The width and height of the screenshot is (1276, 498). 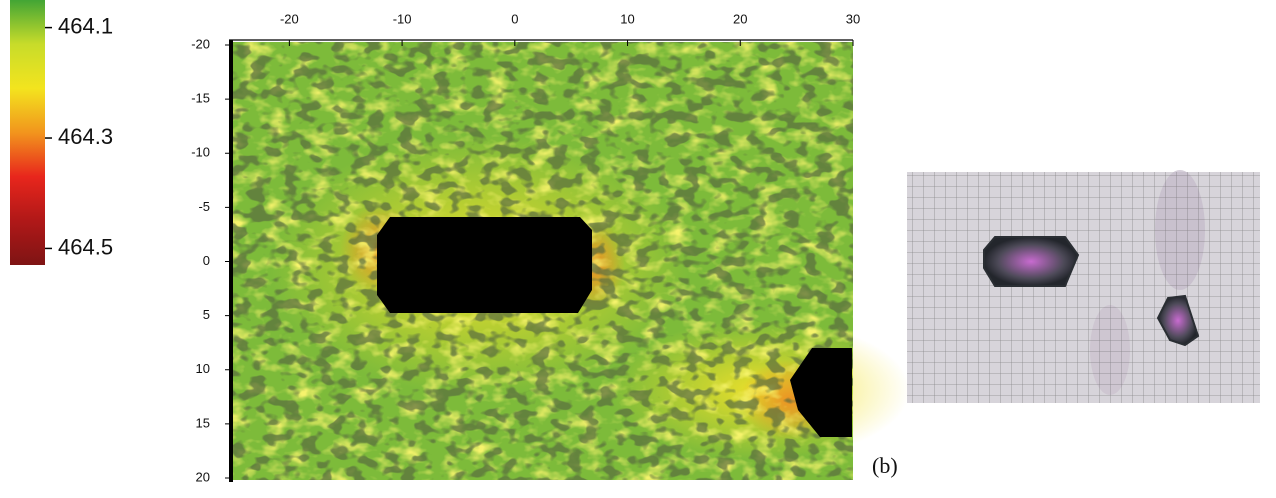 I want to click on y-tick-label: 5, so click(x=206, y=314).